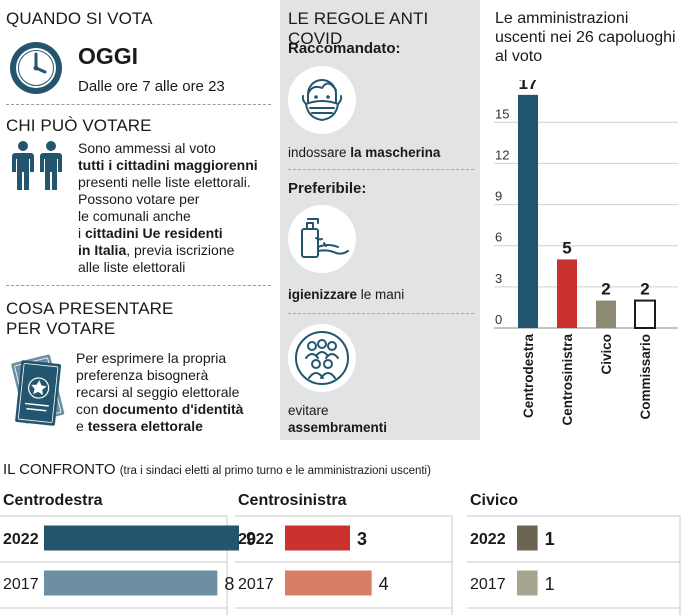 The width and height of the screenshot is (684, 615). Describe the element at coordinates (108, 56) in the screenshot. I see `when-today: OGGI` at that location.